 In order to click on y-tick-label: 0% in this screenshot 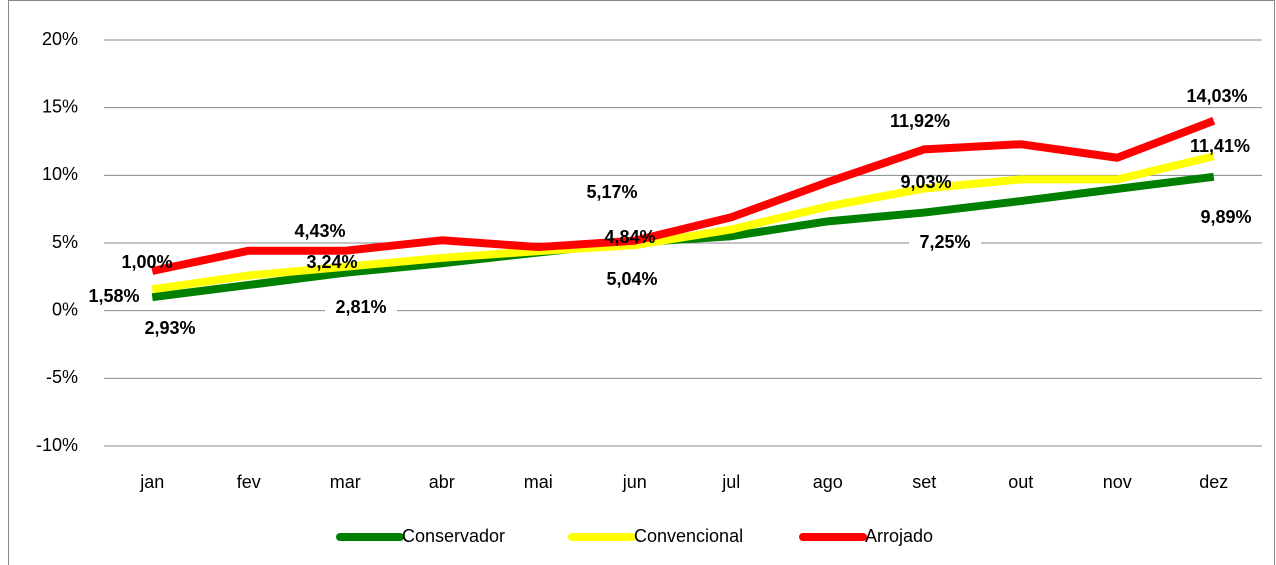, I will do `click(65, 309)`.